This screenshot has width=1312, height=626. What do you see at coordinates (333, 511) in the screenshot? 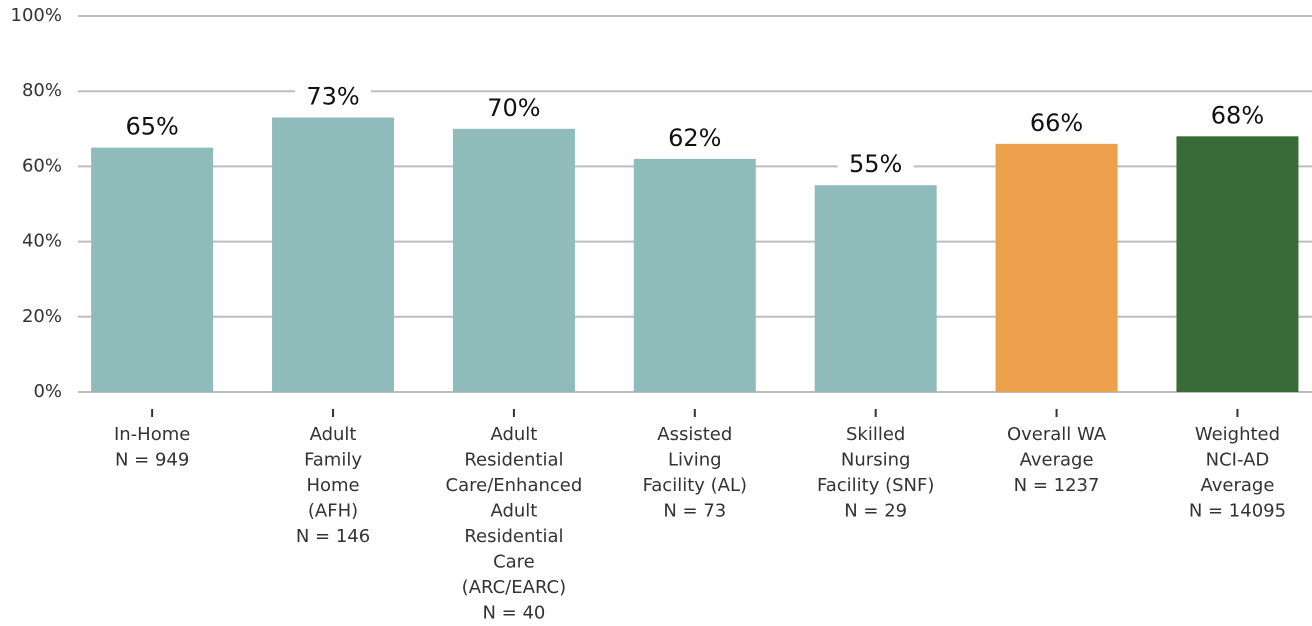
I see `x-tick-label: (AFH)` at bounding box center [333, 511].